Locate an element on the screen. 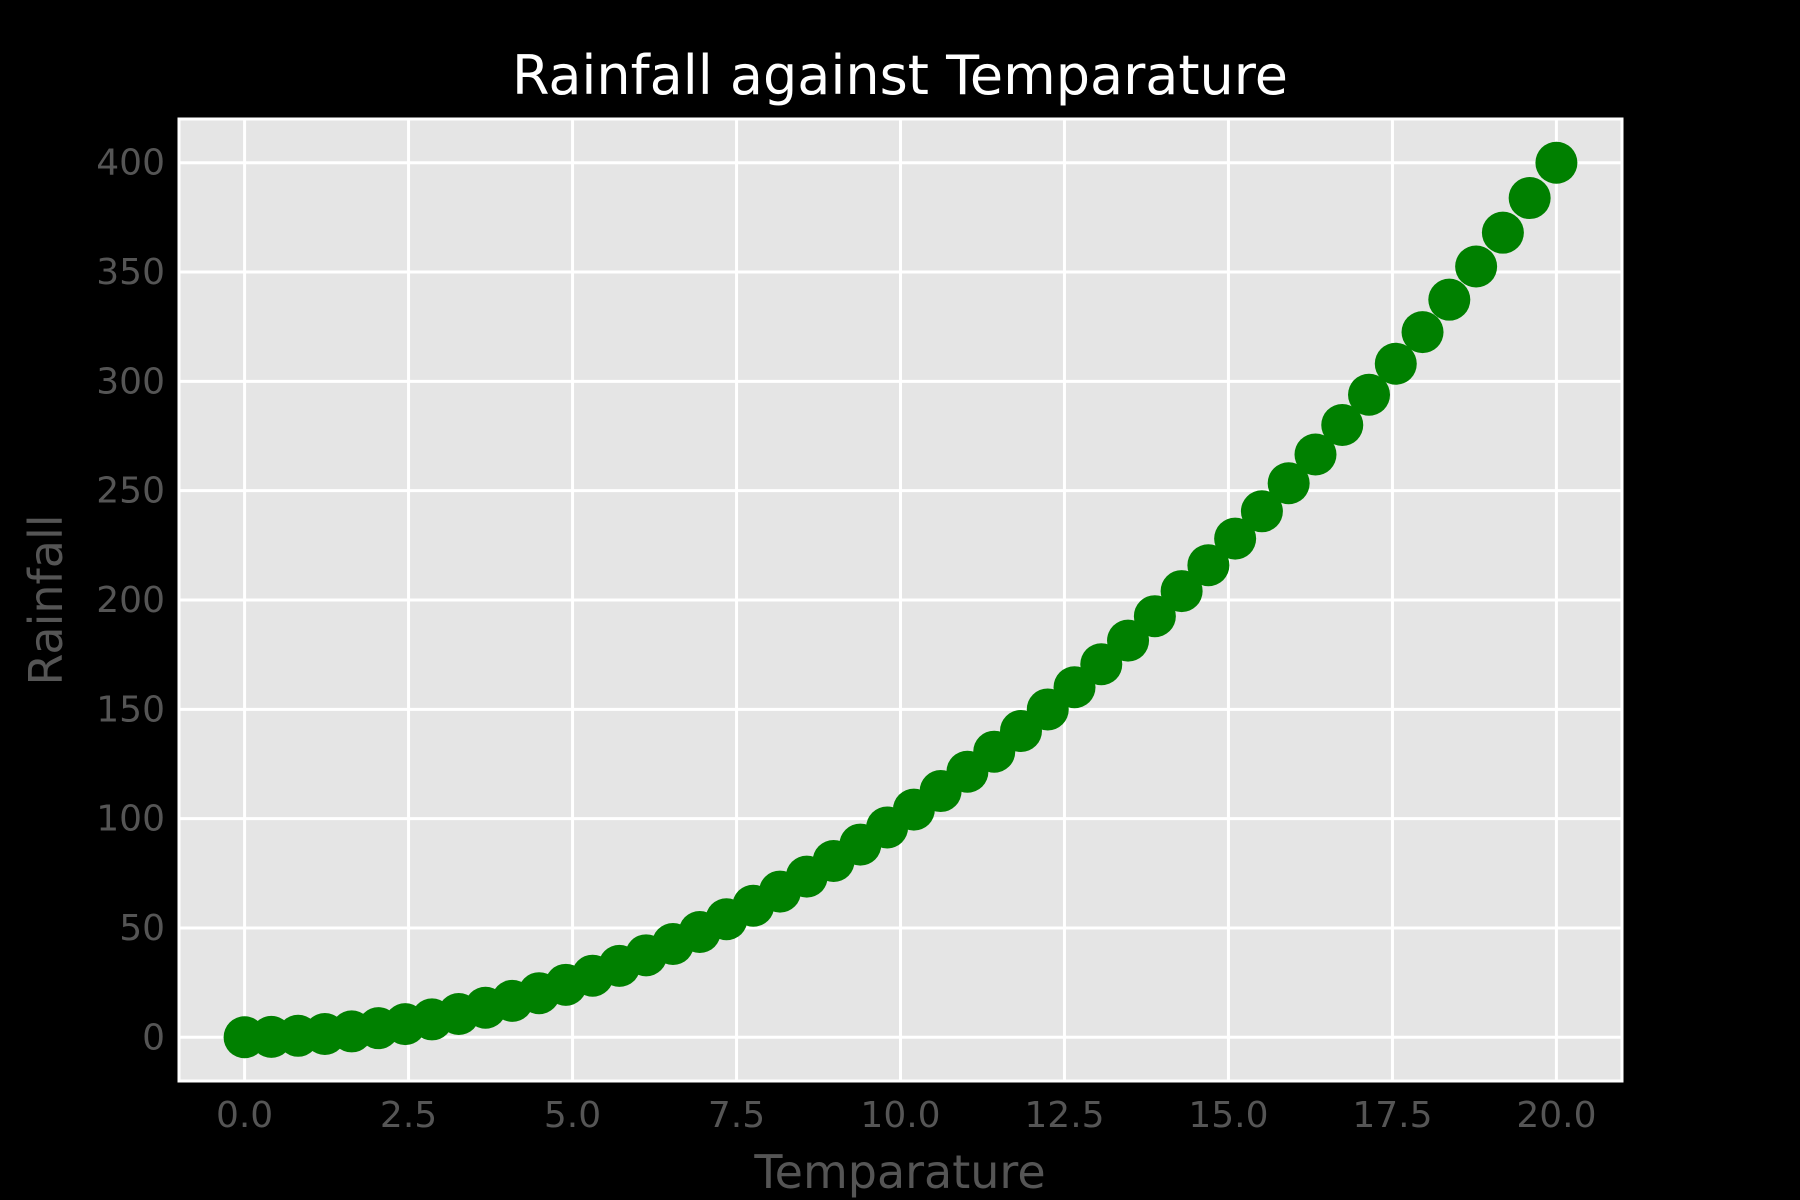  x-axis-ticks: 0.0 2.5 5.0 7.5 10.0 12.5 15.0 17.5 20.0 is located at coordinates (906, 1115).